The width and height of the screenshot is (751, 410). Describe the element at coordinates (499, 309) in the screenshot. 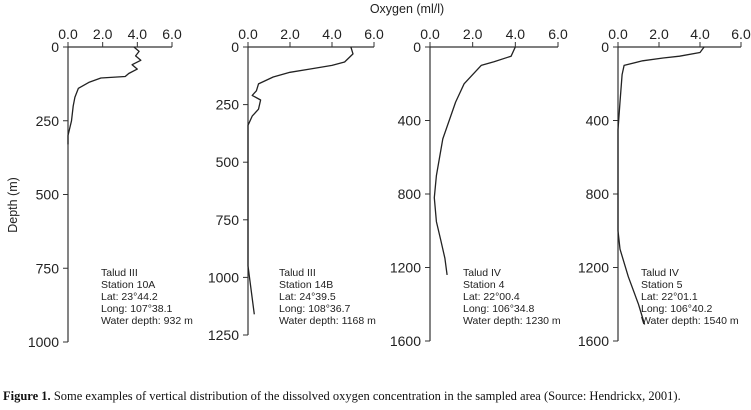

I see `station-info-line: Long: 106°34.8` at that location.